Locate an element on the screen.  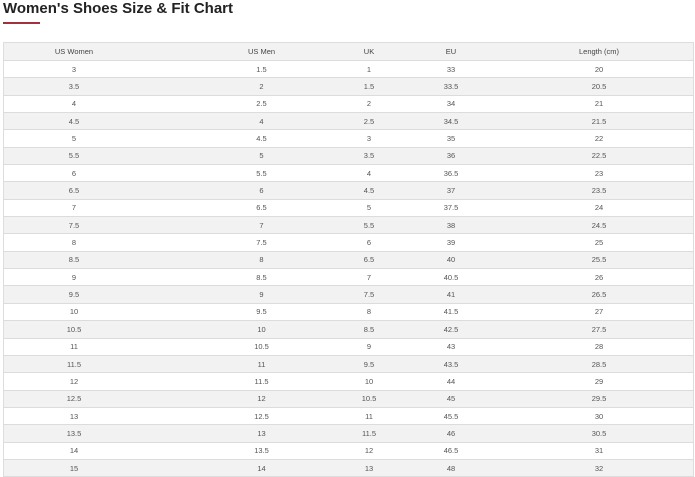
cell-eu: 38 is located at coordinates (451, 225).